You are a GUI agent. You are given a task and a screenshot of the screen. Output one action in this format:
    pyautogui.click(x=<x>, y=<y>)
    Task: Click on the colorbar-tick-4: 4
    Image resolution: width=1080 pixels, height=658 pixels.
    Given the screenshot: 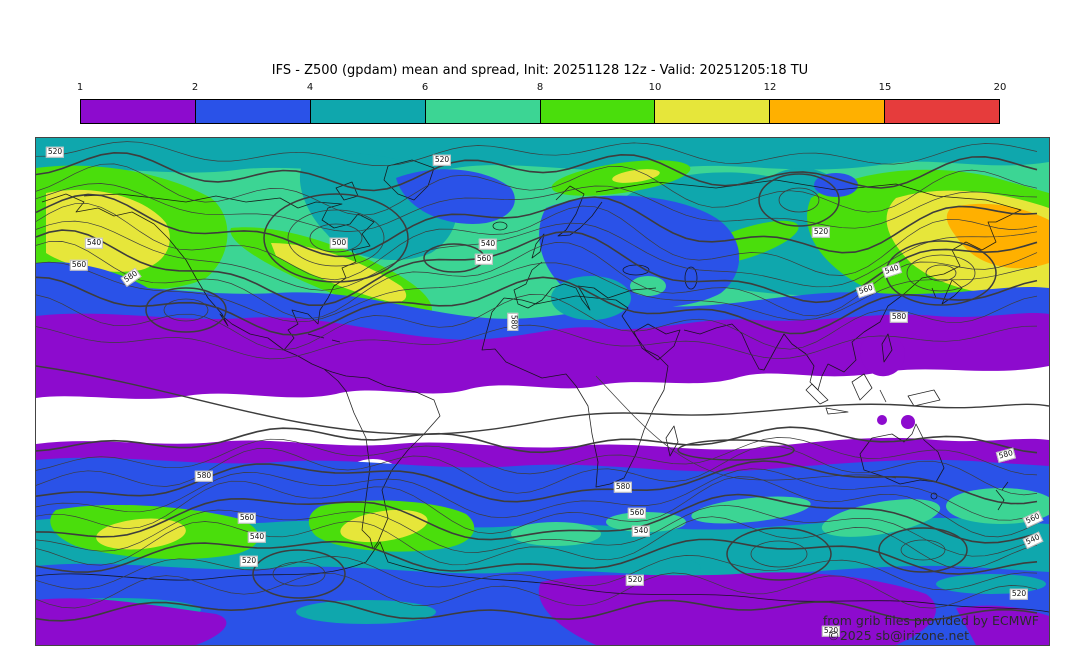 What is the action you would take?
    pyautogui.click(x=310, y=87)
    